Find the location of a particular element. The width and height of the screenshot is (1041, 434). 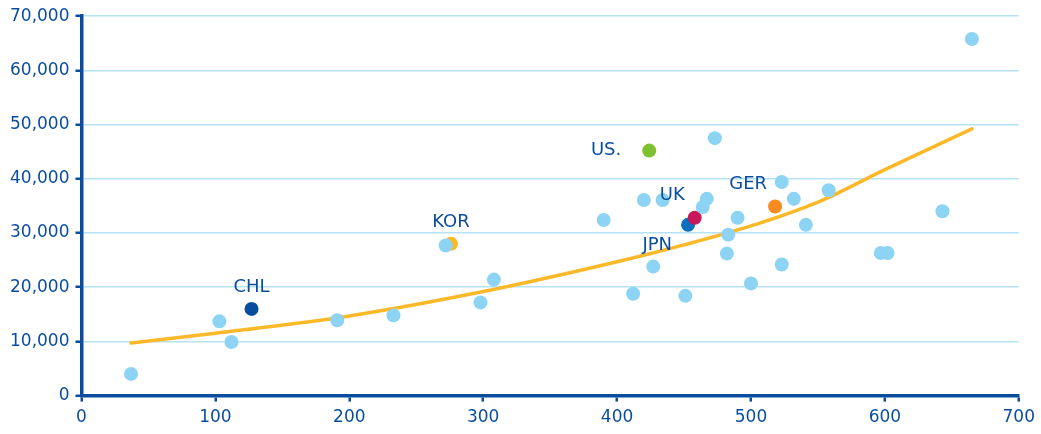

x-tick-label: 200 is located at coordinates (349, 416).